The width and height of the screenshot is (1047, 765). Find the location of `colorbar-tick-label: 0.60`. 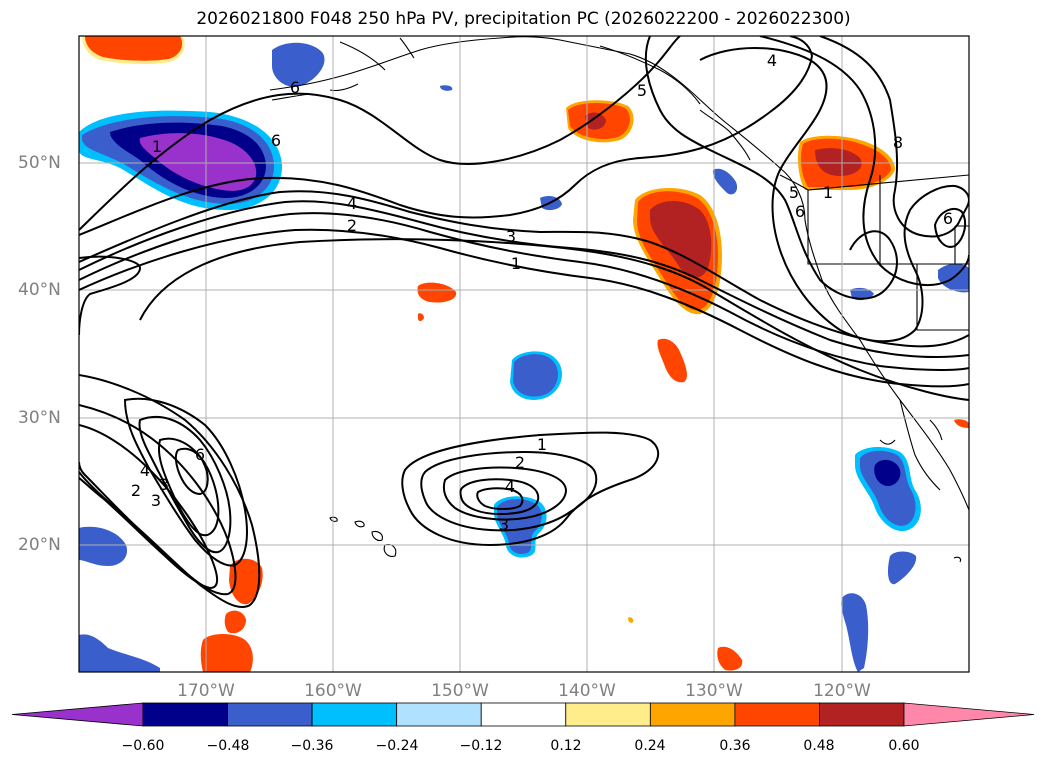

colorbar-tick-label: 0.60 is located at coordinates (904, 746).